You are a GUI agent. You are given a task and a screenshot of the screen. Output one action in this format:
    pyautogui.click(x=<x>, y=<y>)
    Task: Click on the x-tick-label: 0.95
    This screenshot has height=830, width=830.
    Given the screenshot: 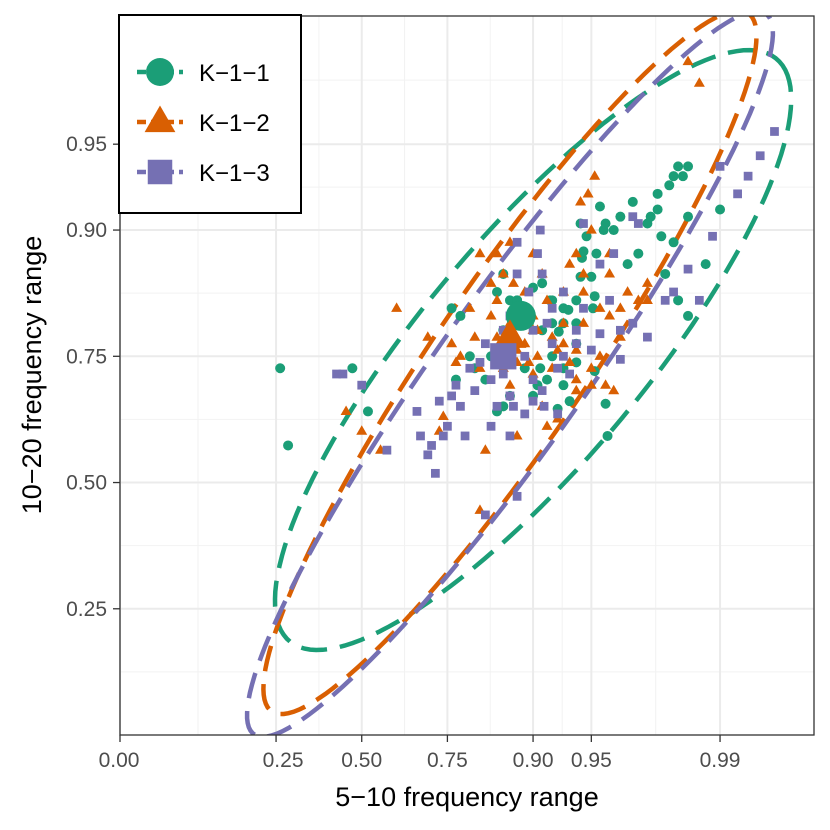 What is the action you would take?
    pyautogui.click(x=591, y=760)
    